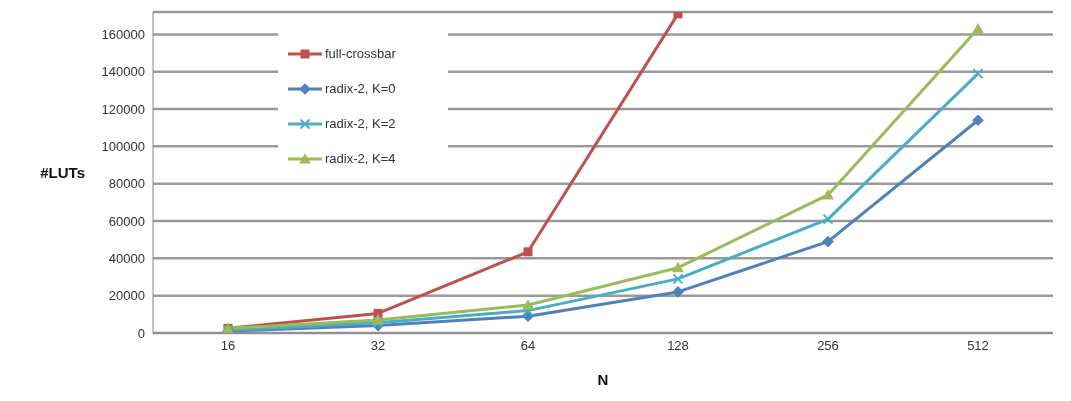 Image resolution: width=1071 pixels, height=401 pixels. Describe the element at coordinates (126, 258) in the screenshot. I see `y-tick-label: 40000` at that location.